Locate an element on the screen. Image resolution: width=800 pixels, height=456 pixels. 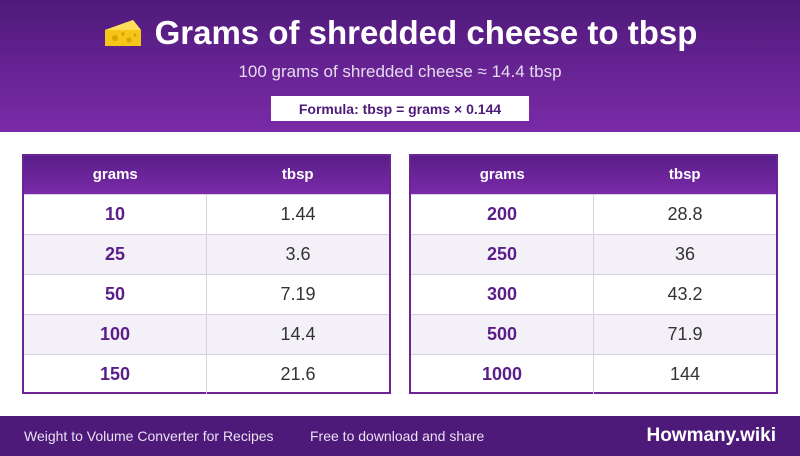
table-row: 500 71.9 is located at coordinates (593, 333).